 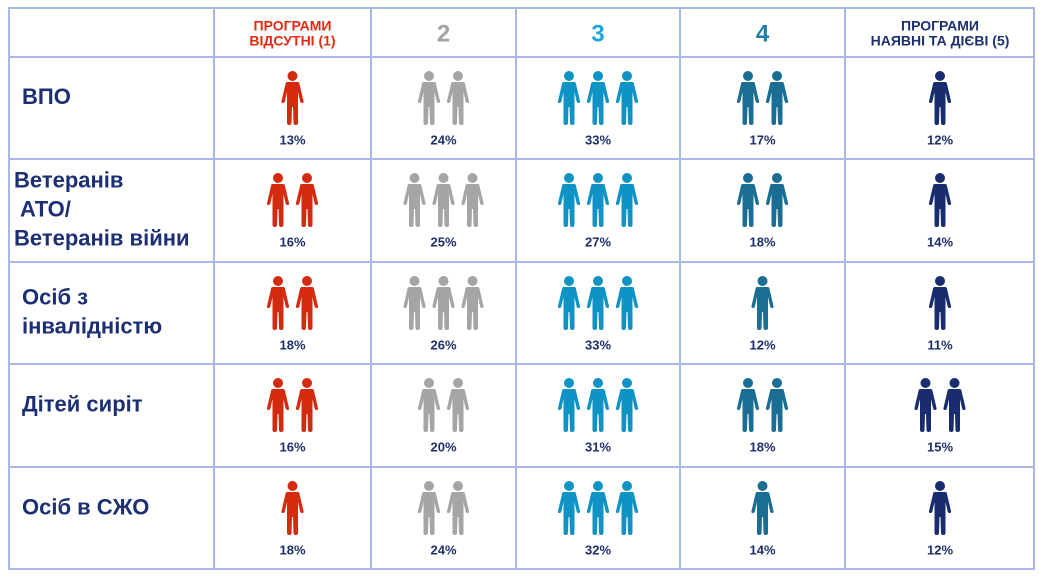 I want to click on row-label-1: ВПО, so click(x=46, y=96).